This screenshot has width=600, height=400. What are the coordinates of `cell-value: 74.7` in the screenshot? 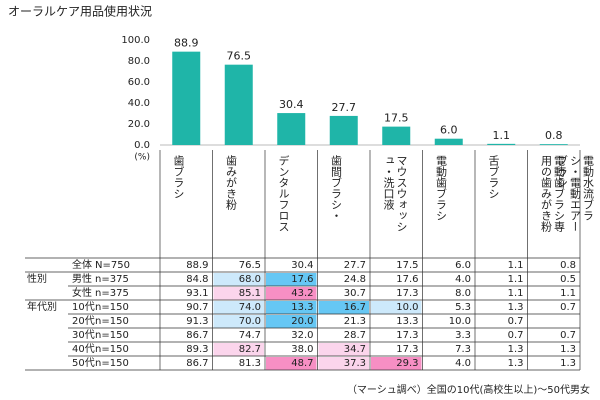 It's located at (250, 335).